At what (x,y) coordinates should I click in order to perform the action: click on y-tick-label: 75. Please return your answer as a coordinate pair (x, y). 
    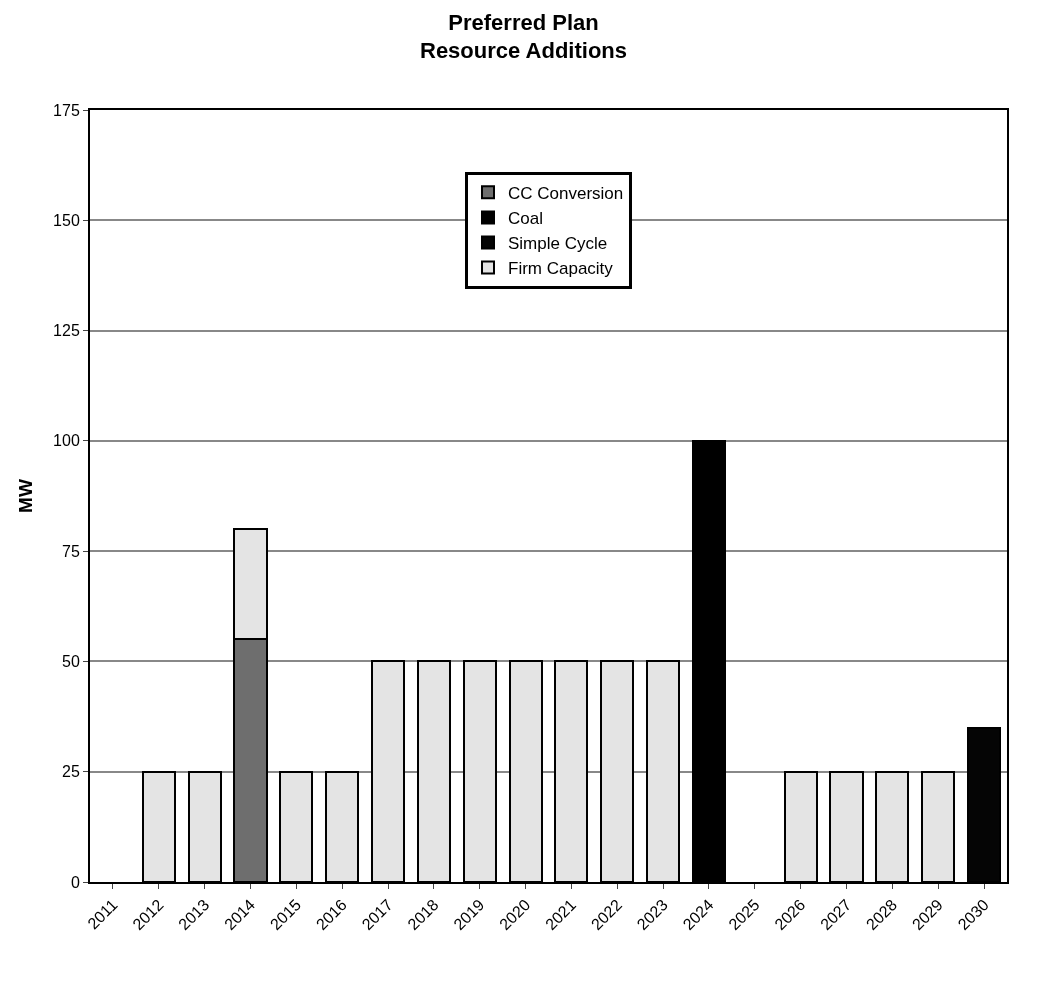
    Looking at the image, I should click on (71, 551).